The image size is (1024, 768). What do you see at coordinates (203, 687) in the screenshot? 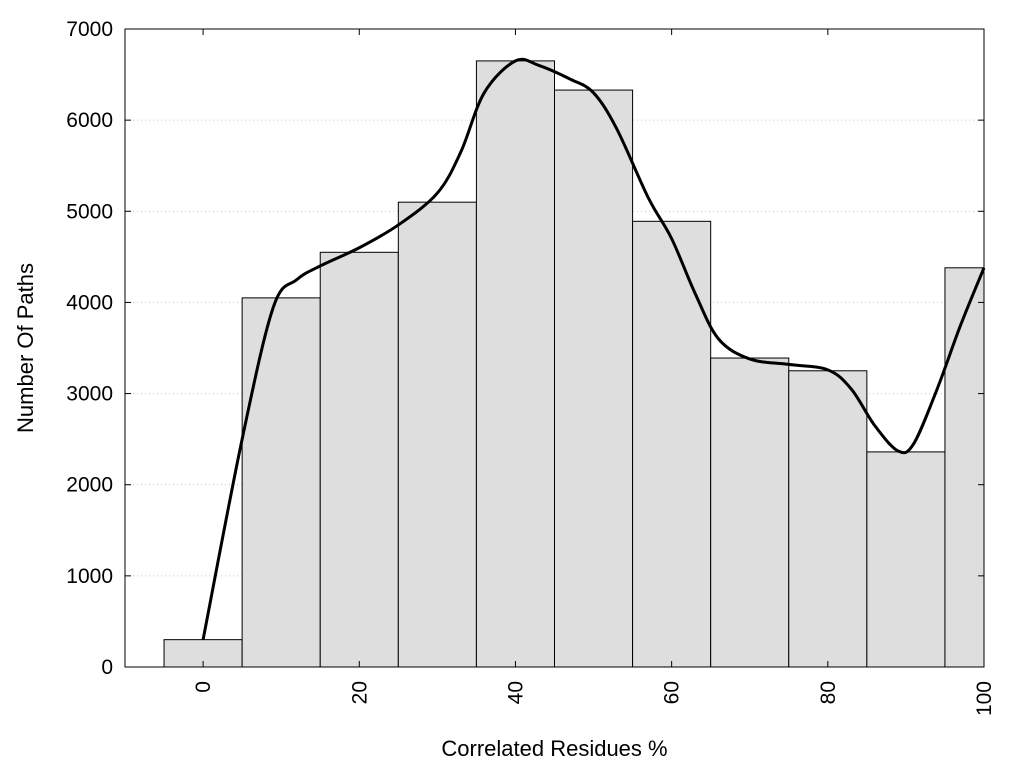
I see `x-tick-label: 0` at bounding box center [203, 687].